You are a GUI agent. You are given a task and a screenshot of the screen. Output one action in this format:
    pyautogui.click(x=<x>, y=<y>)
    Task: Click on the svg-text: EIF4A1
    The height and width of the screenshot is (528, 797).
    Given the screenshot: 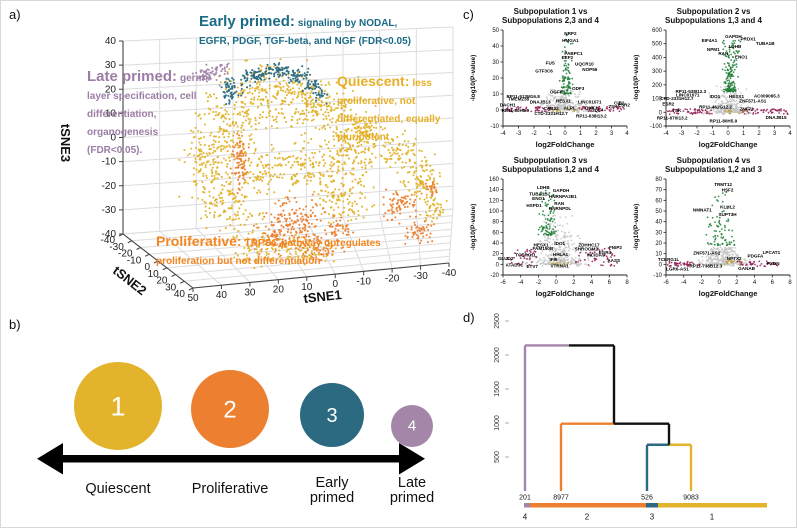 What is the action you would take?
    pyautogui.click(x=710, y=40)
    